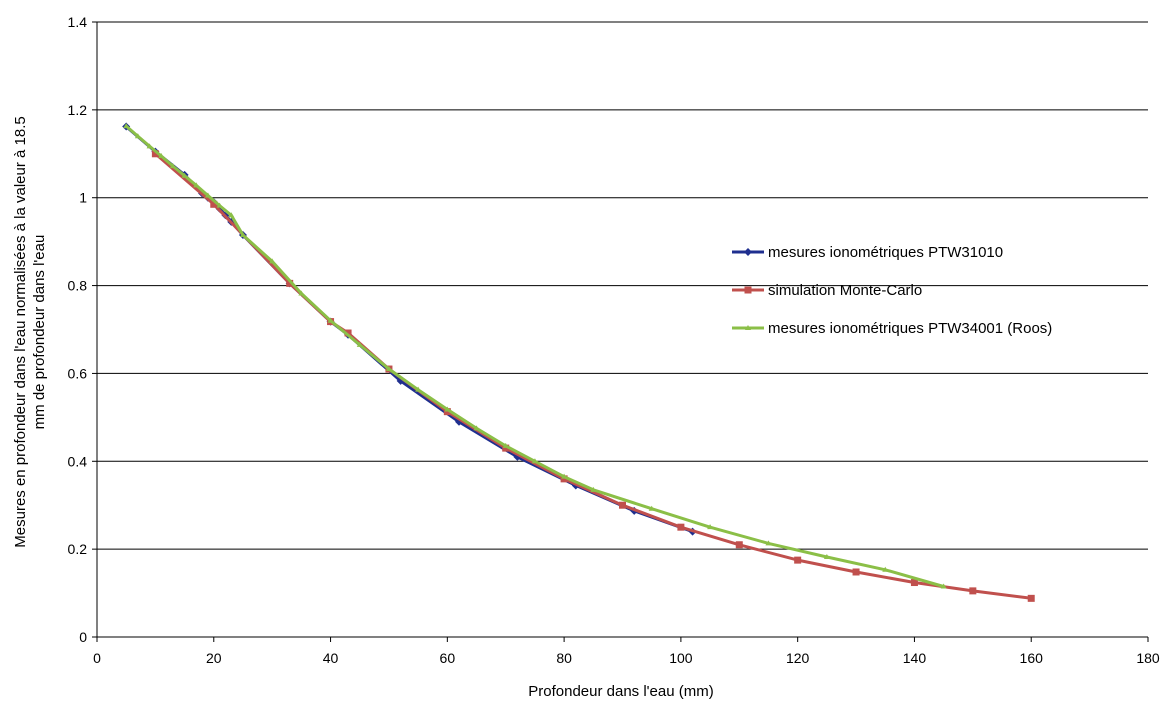 The width and height of the screenshot is (1165, 706). I want to click on x-tick-label: 140, so click(915, 658).